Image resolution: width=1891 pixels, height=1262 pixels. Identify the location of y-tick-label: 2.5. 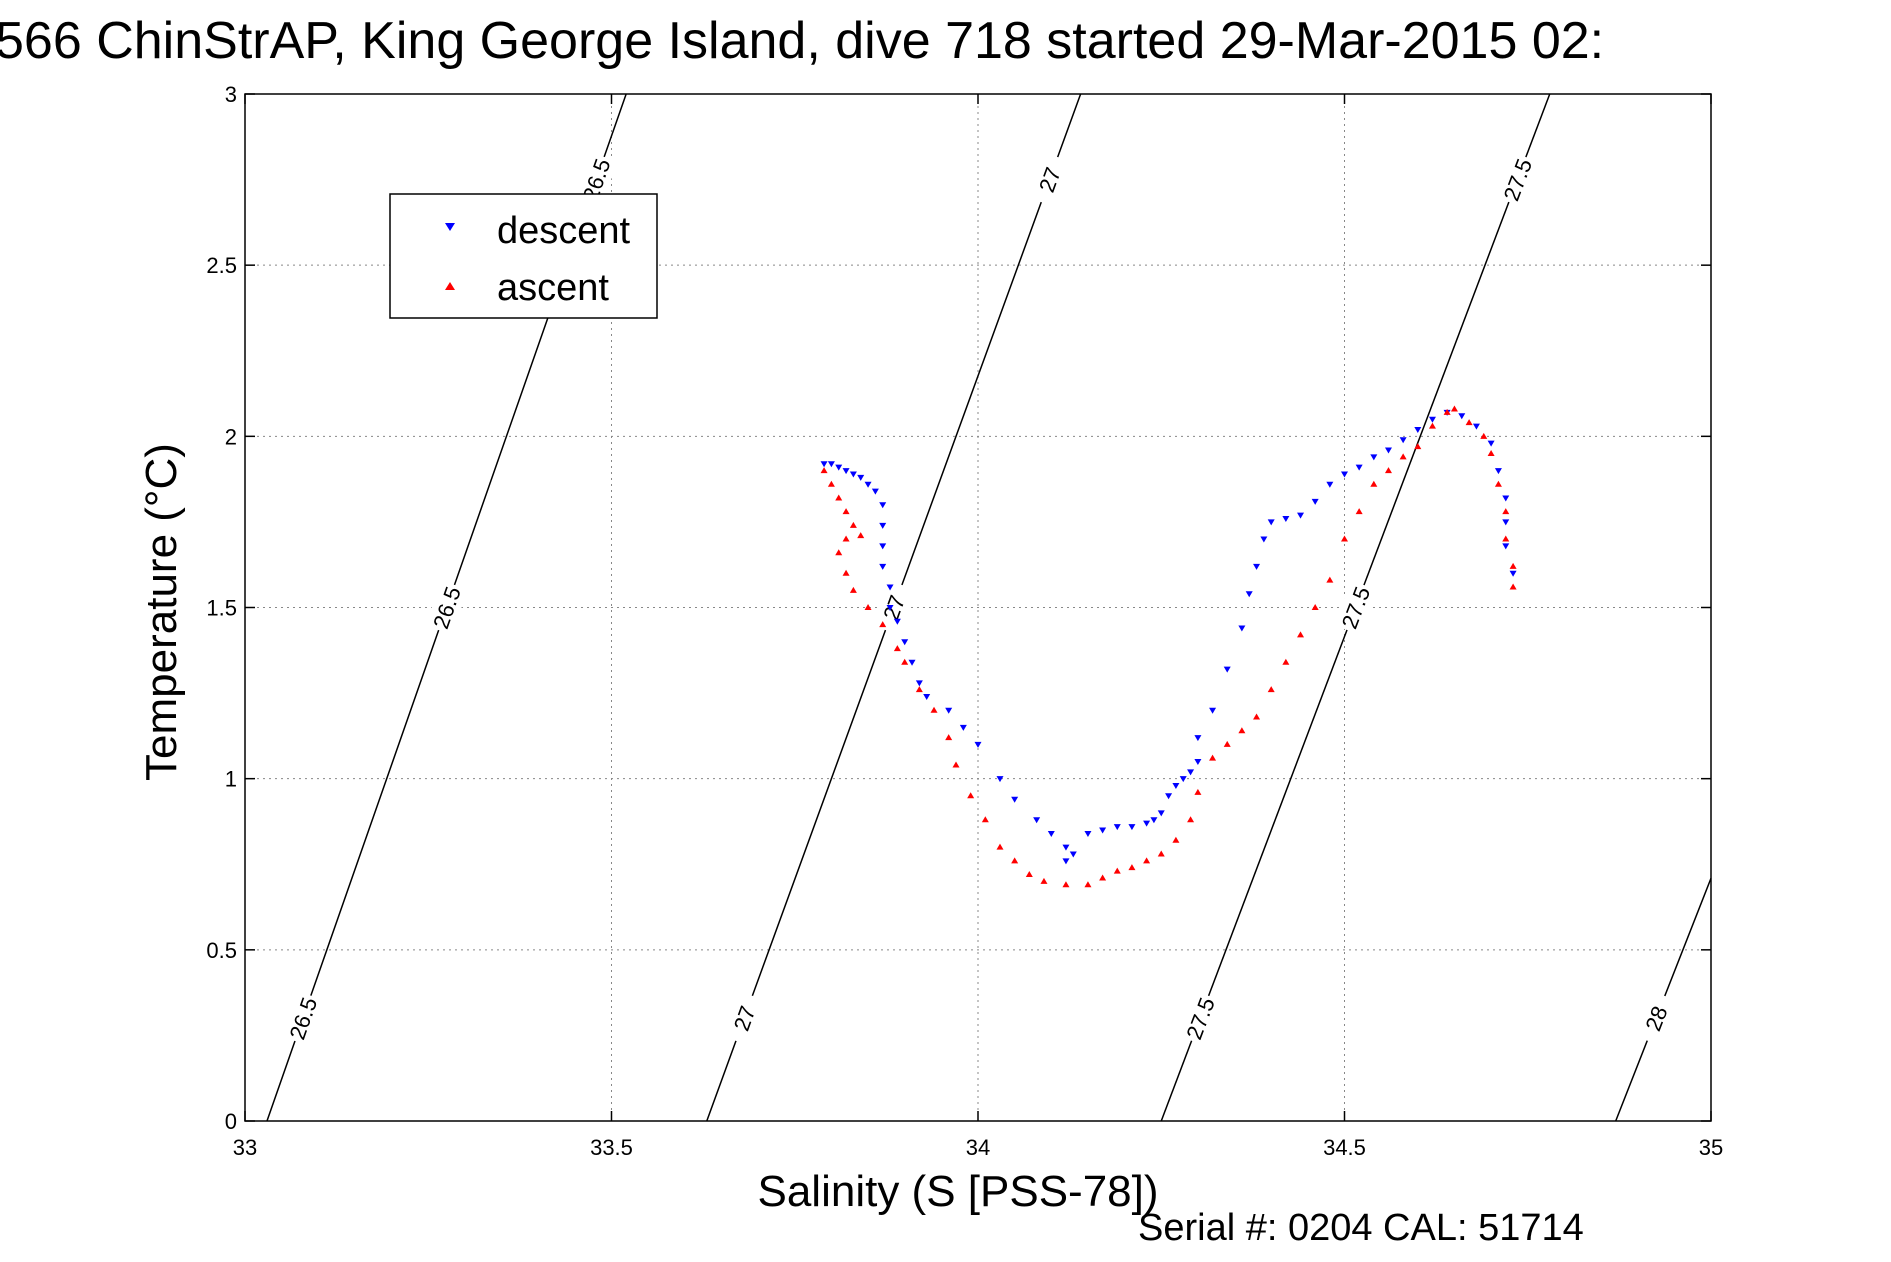
(221, 265).